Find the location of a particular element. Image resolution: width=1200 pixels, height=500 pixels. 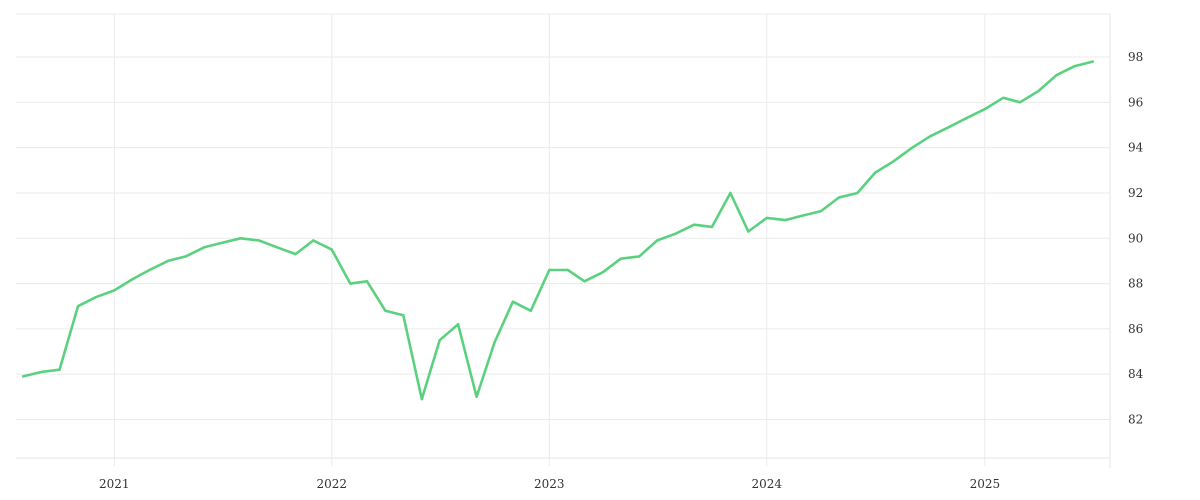

y-tick-label: 82 is located at coordinates (1135, 419).